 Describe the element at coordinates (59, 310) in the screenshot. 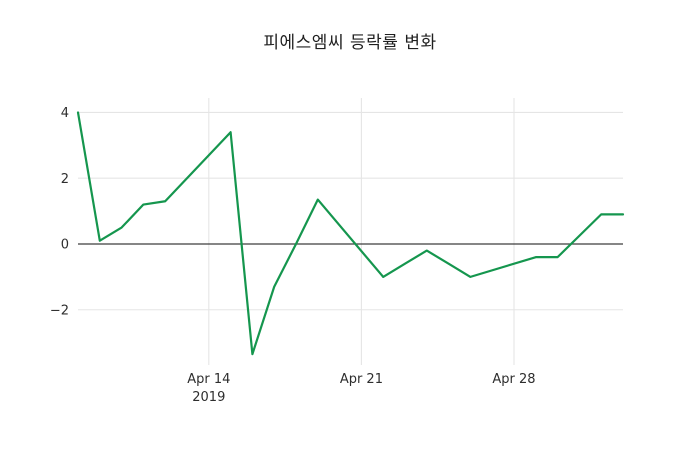

I see `y-tick-label: −2` at that location.